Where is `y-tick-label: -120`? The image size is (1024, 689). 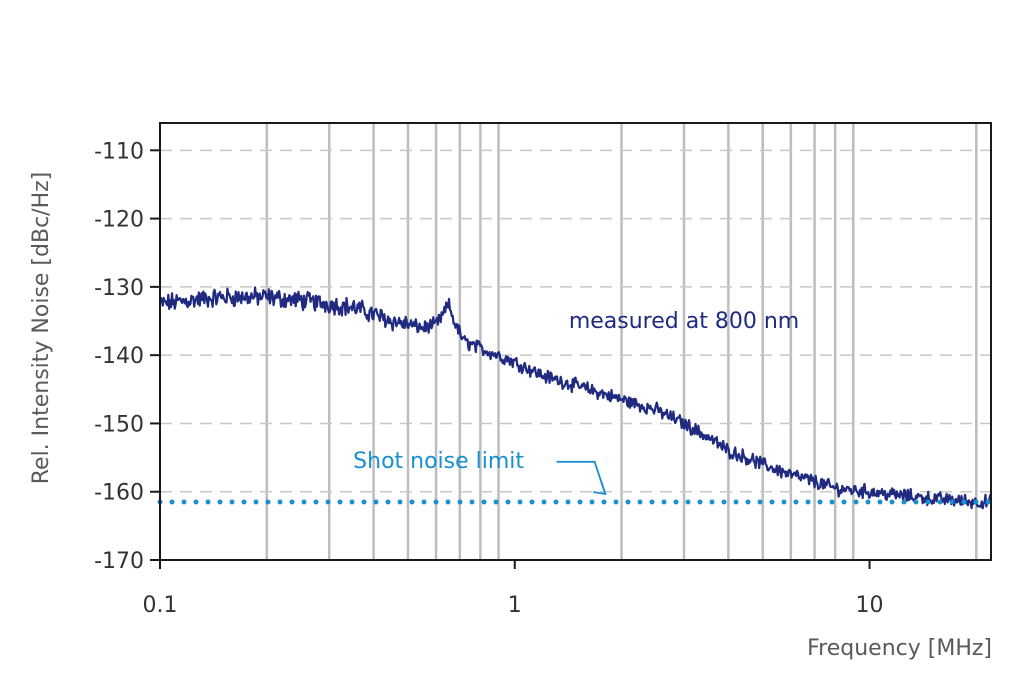
y-tick-label: -120 is located at coordinates (119, 220).